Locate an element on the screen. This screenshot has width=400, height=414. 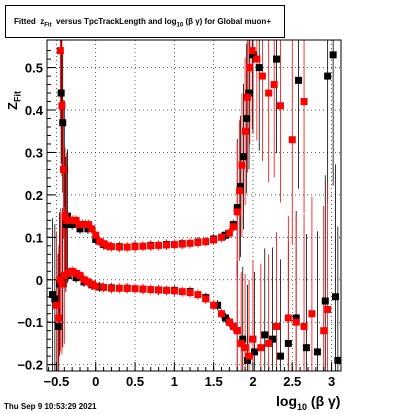
y-tick-label: 0.3 is located at coordinates (34, 152).